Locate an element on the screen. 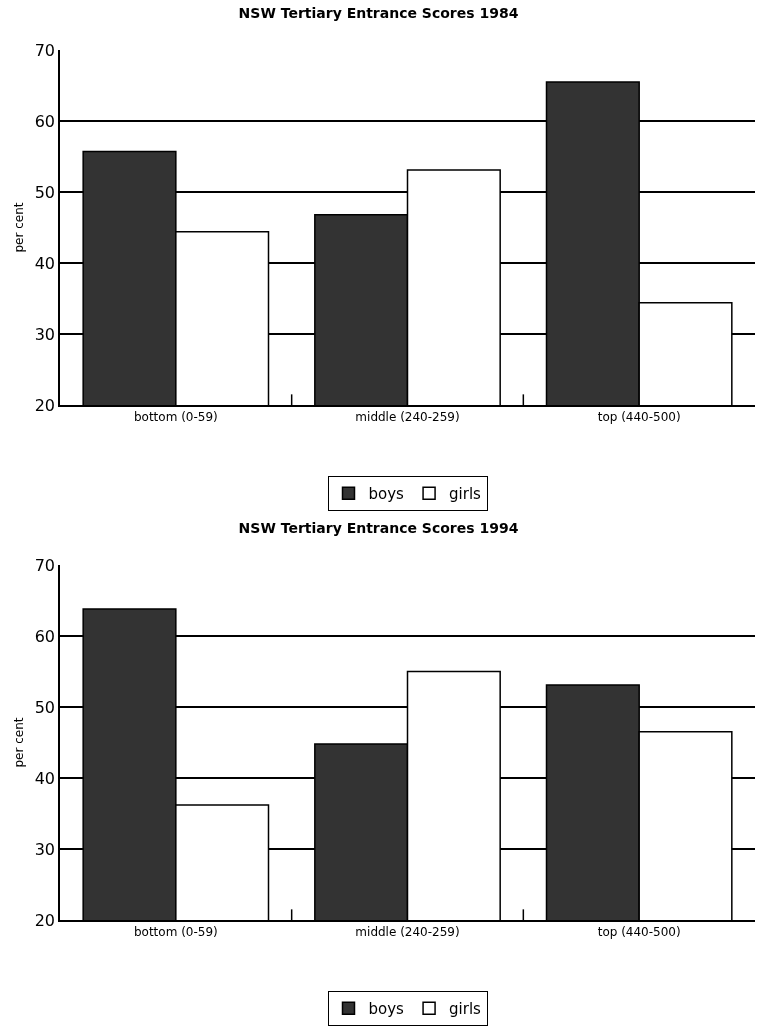 This screenshot has height=1035, width=757. chart-title: NSW Tertiary Entrance Scores 1994 is located at coordinates (378, 527).